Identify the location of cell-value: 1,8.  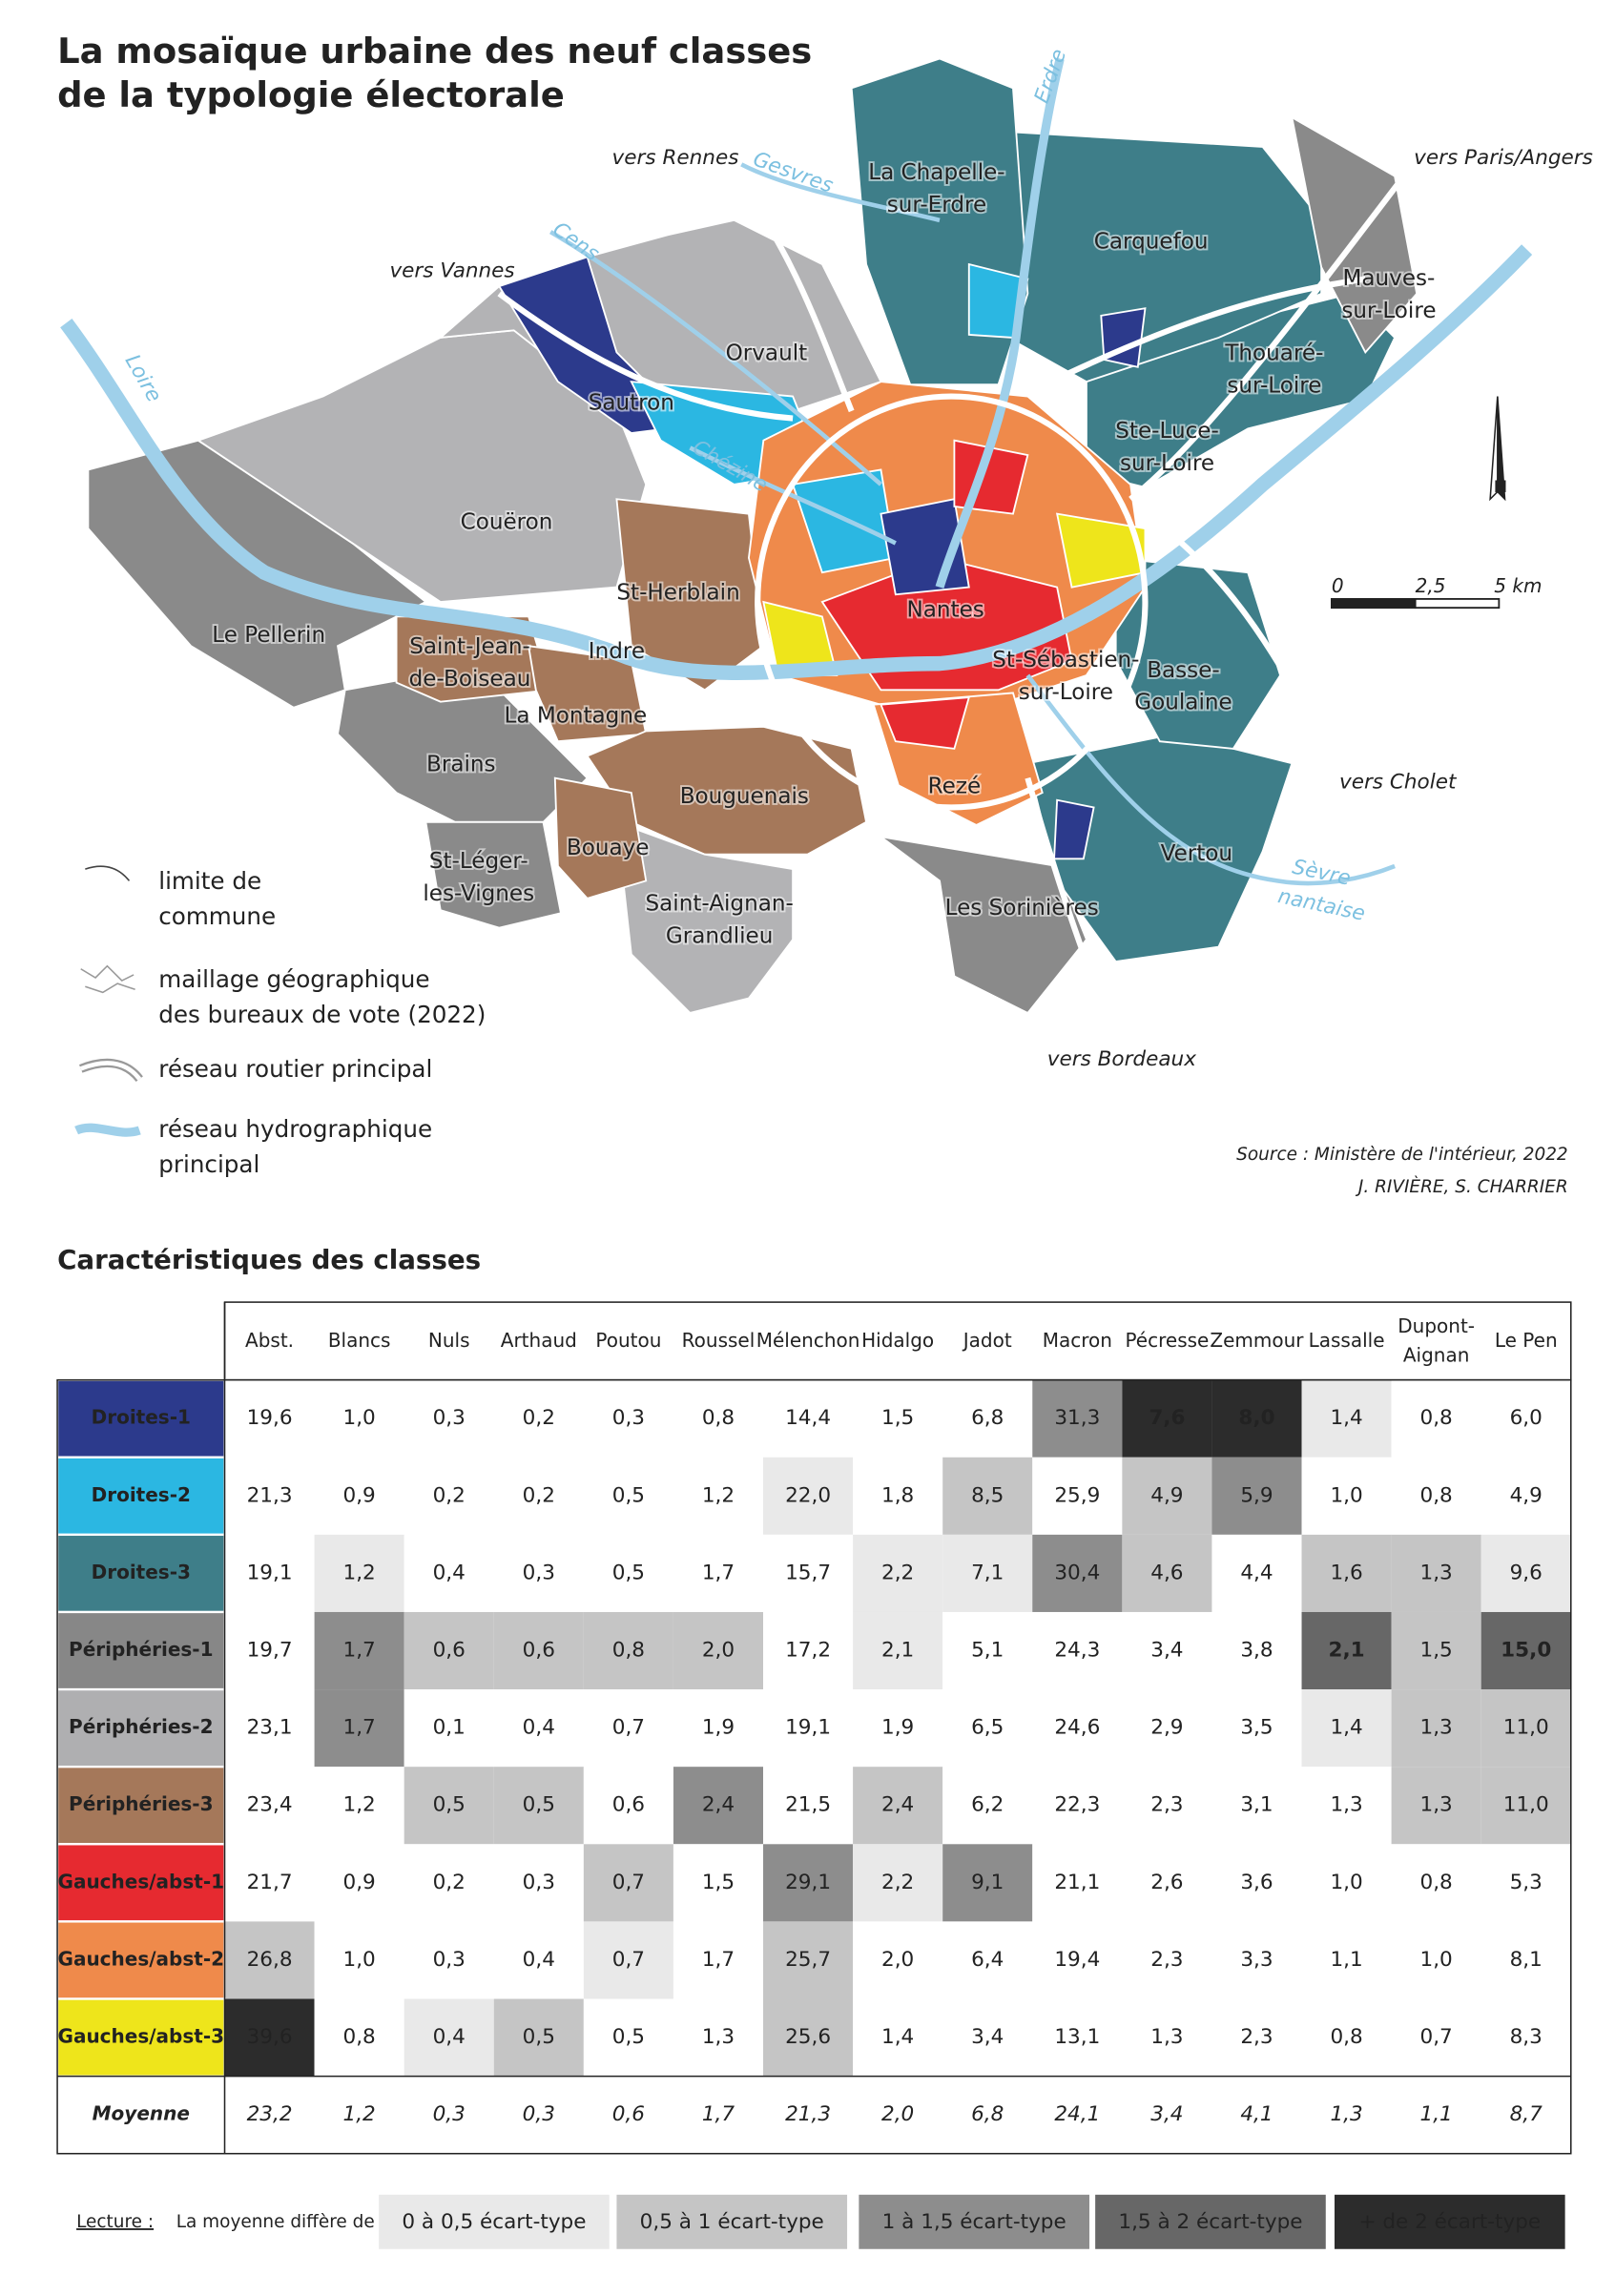
(897, 1495).